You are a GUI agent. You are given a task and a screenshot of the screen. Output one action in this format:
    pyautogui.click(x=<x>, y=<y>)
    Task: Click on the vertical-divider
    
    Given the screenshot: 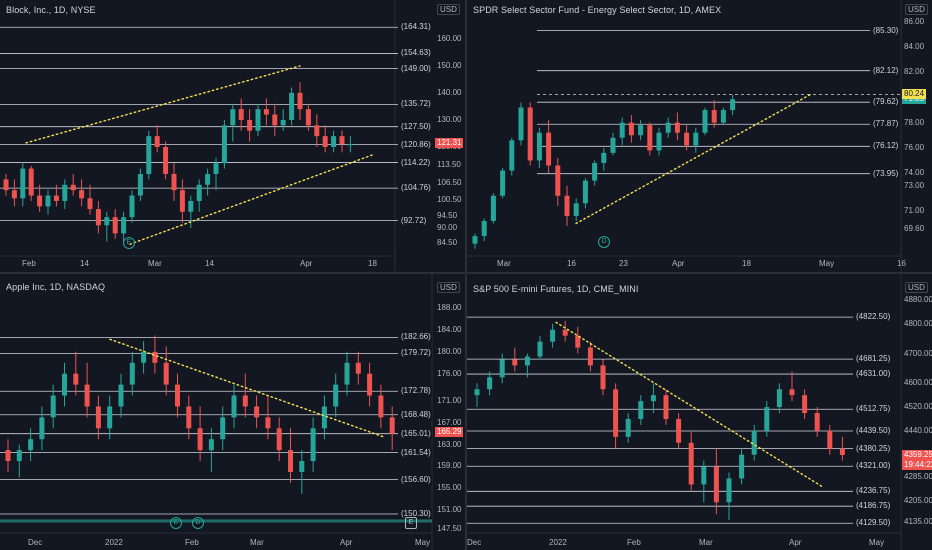 What is the action you would take?
    pyautogui.click(x=466, y=275)
    